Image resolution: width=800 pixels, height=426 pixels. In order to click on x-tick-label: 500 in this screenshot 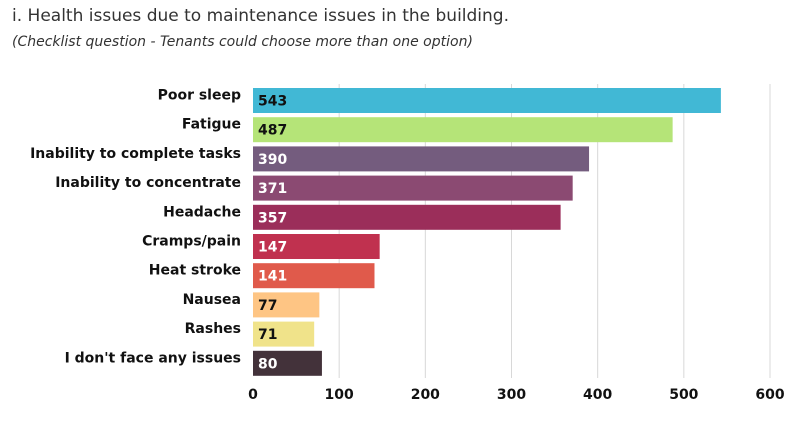, I will do `click(683, 395)`.